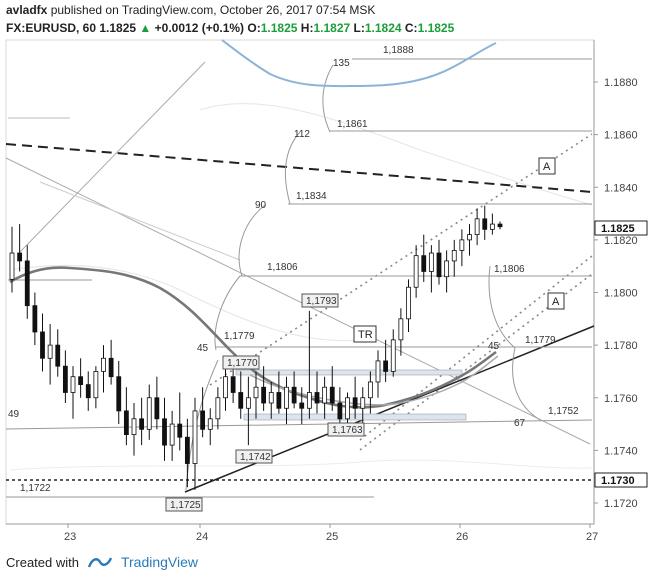 The image size is (650, 580). What do you see at coordinates (159, 562) in the screenshot?
I see `tradingview-brand: TradingView` at bounding box center [159, 562].